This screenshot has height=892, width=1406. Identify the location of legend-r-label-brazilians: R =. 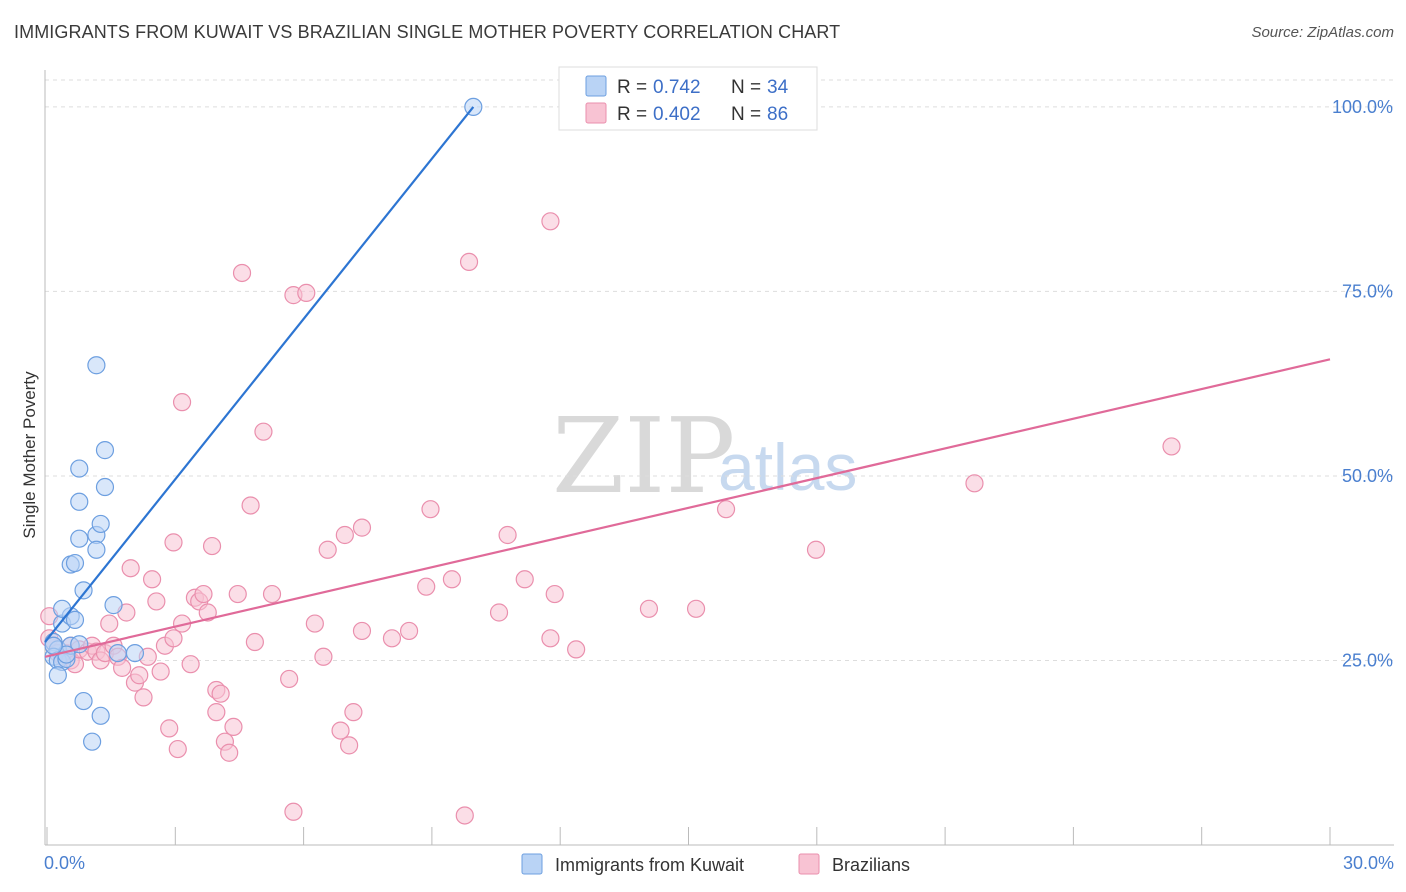
(632, 114).